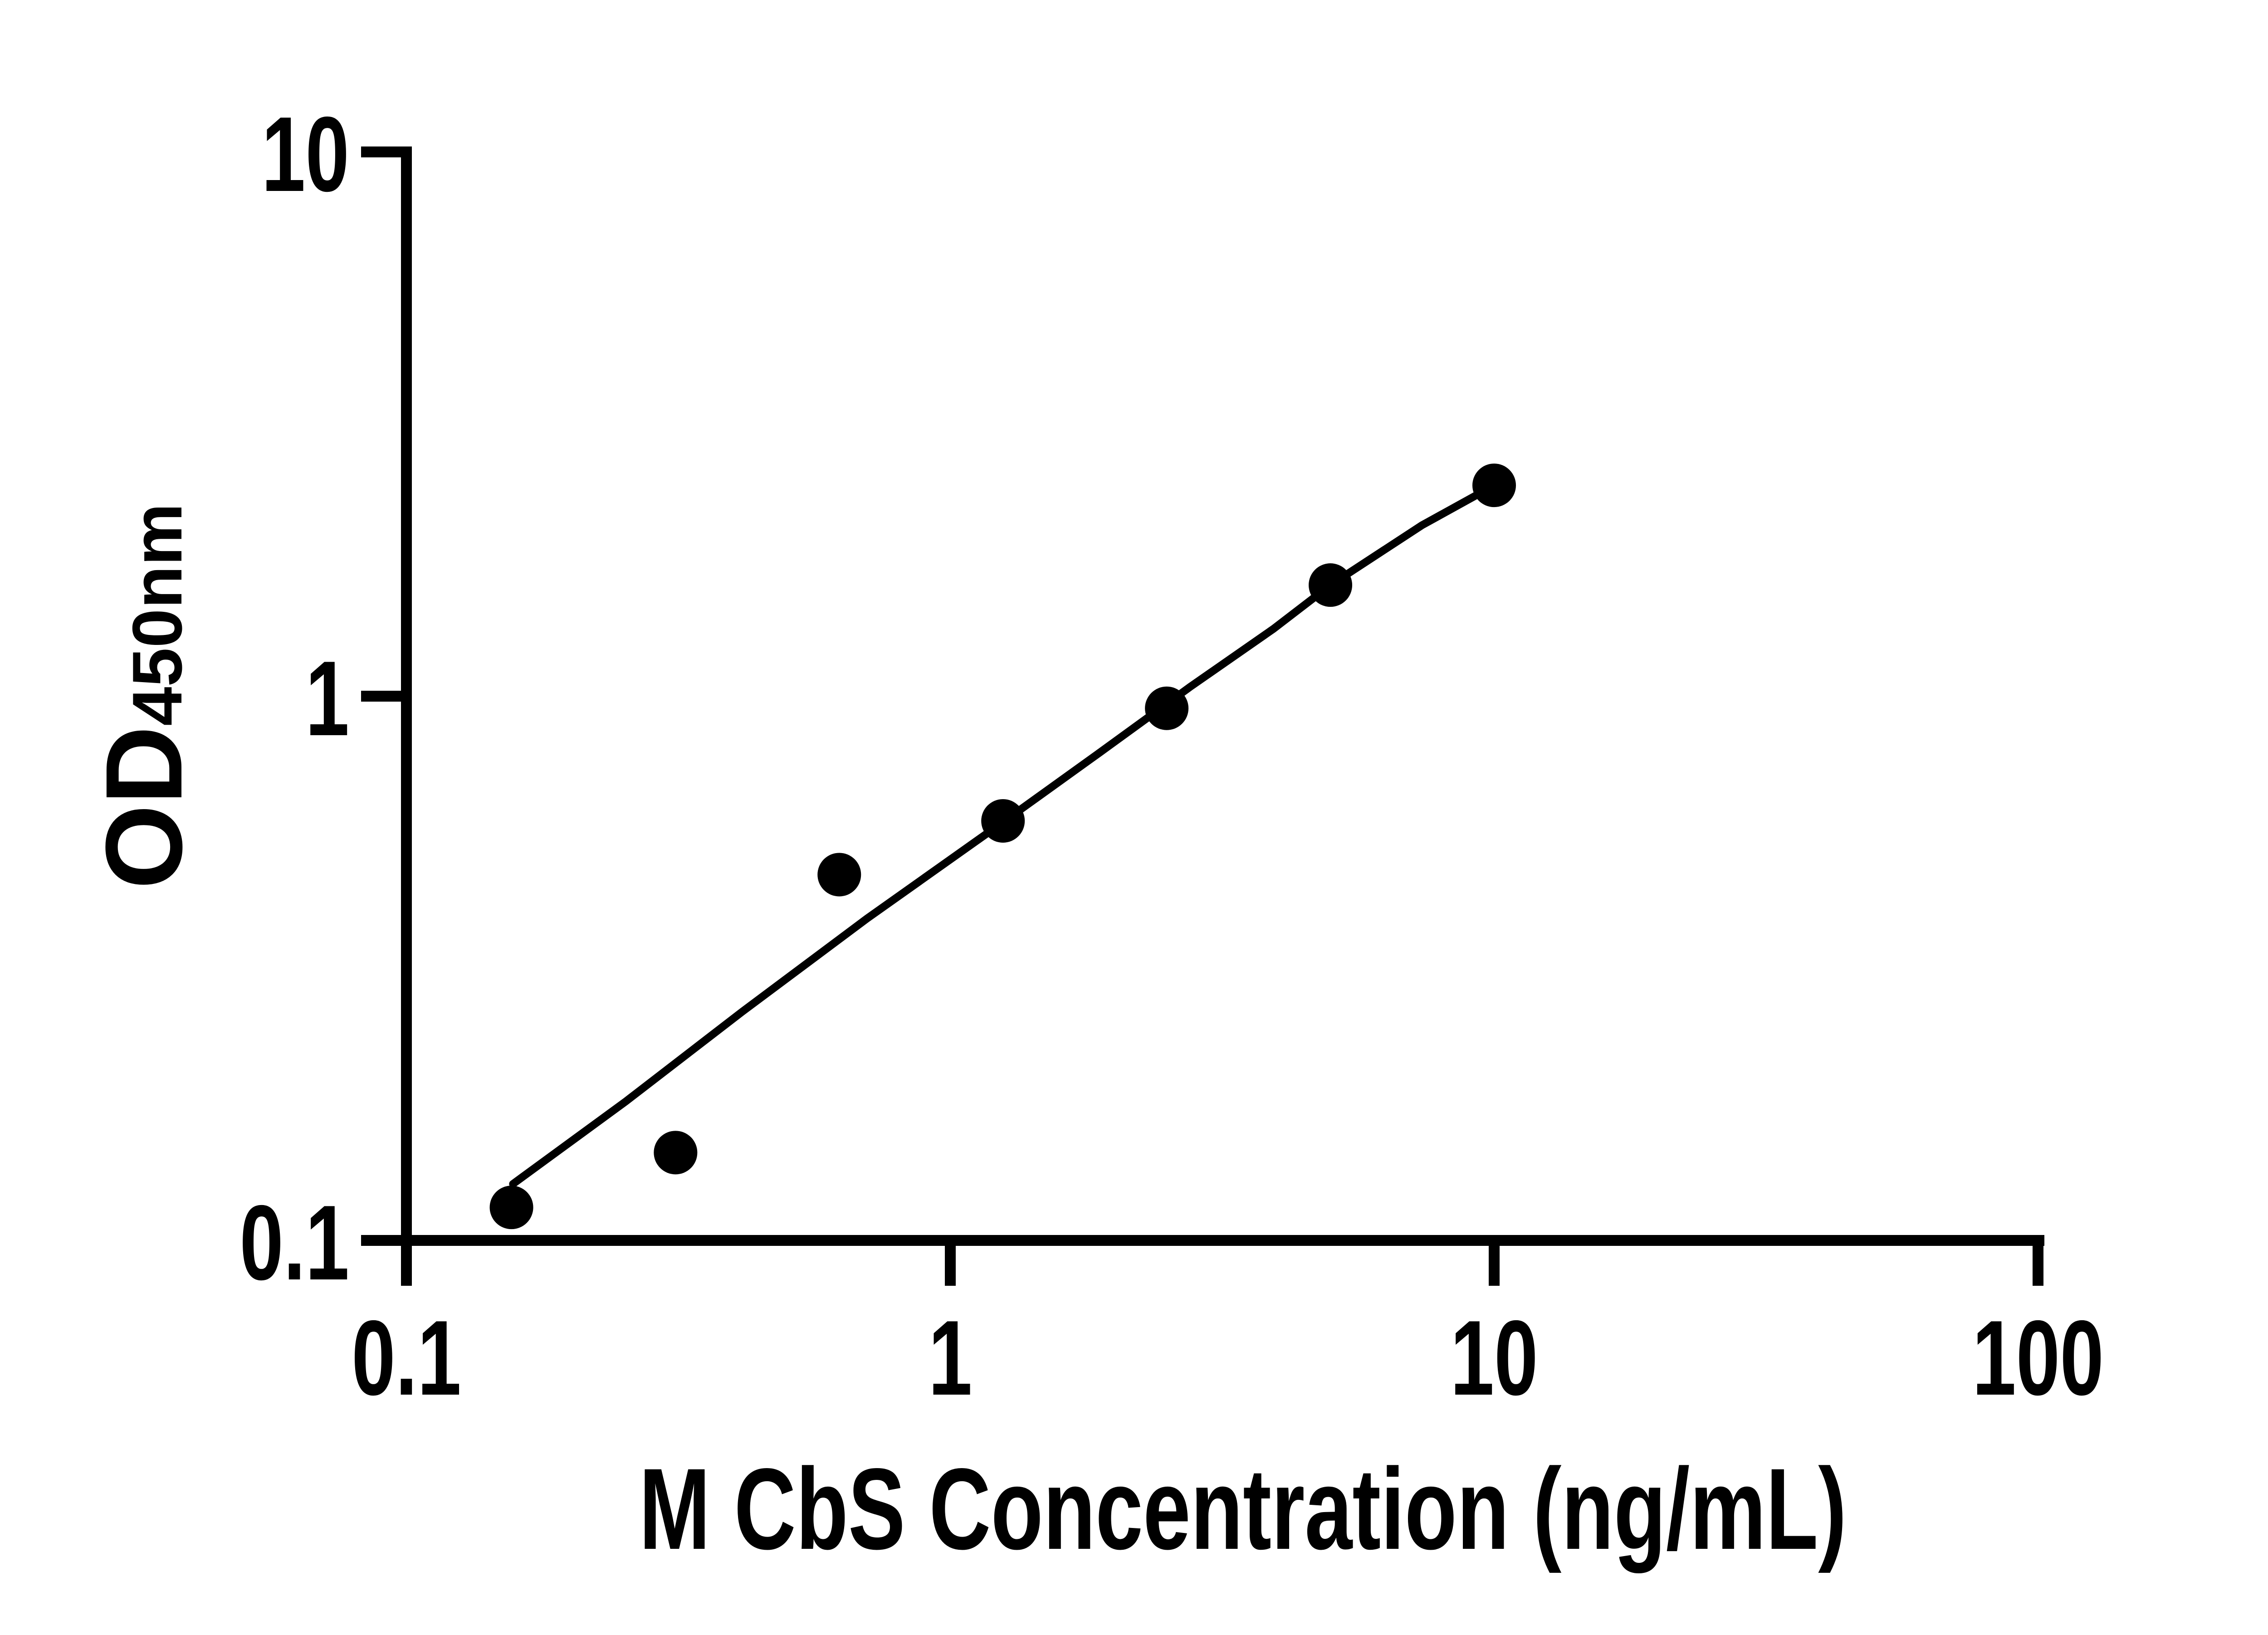 The height and width of the screenshot is (1635, 2268). Describe the element at coordinates (1494, 1358) in the screenshot. I see `x-tick-label: 10` at that location.